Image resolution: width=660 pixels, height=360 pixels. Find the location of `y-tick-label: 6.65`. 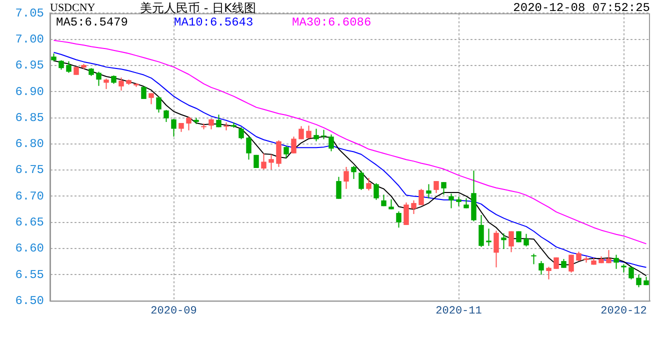

y-tick-label: 6.65 is located at coordinates (29, 223).